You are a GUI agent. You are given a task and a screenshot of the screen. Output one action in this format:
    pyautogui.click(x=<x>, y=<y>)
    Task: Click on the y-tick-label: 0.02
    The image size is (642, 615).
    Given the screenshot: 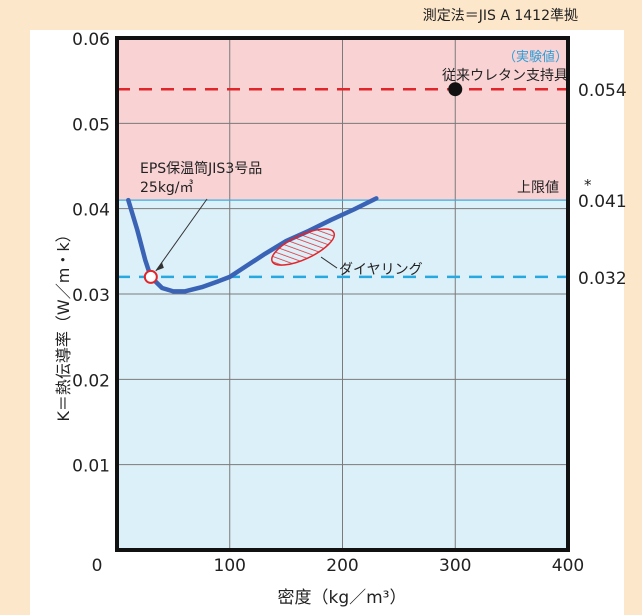 What is the action you would take?
    pyautogui.click(x=91, y=381)
    